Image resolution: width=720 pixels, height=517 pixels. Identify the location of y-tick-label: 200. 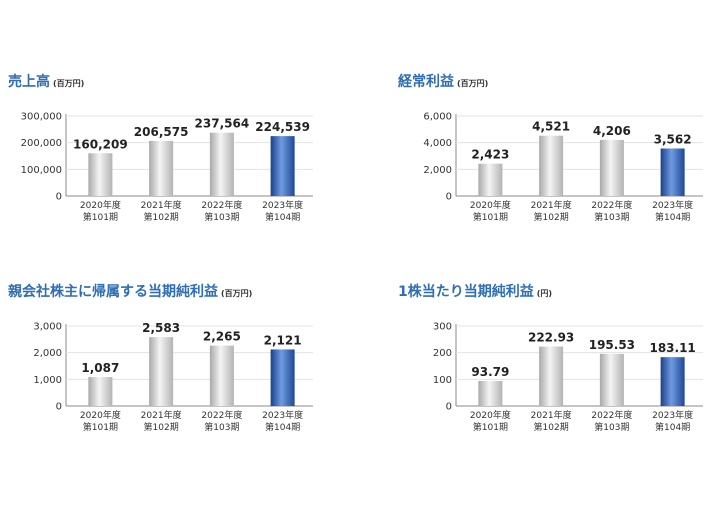
(442, 353).